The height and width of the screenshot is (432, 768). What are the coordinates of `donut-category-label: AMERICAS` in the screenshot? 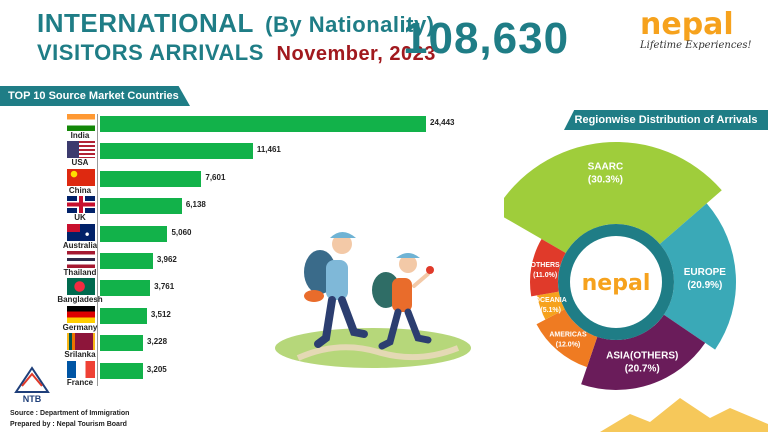 It's located at (568, 334).